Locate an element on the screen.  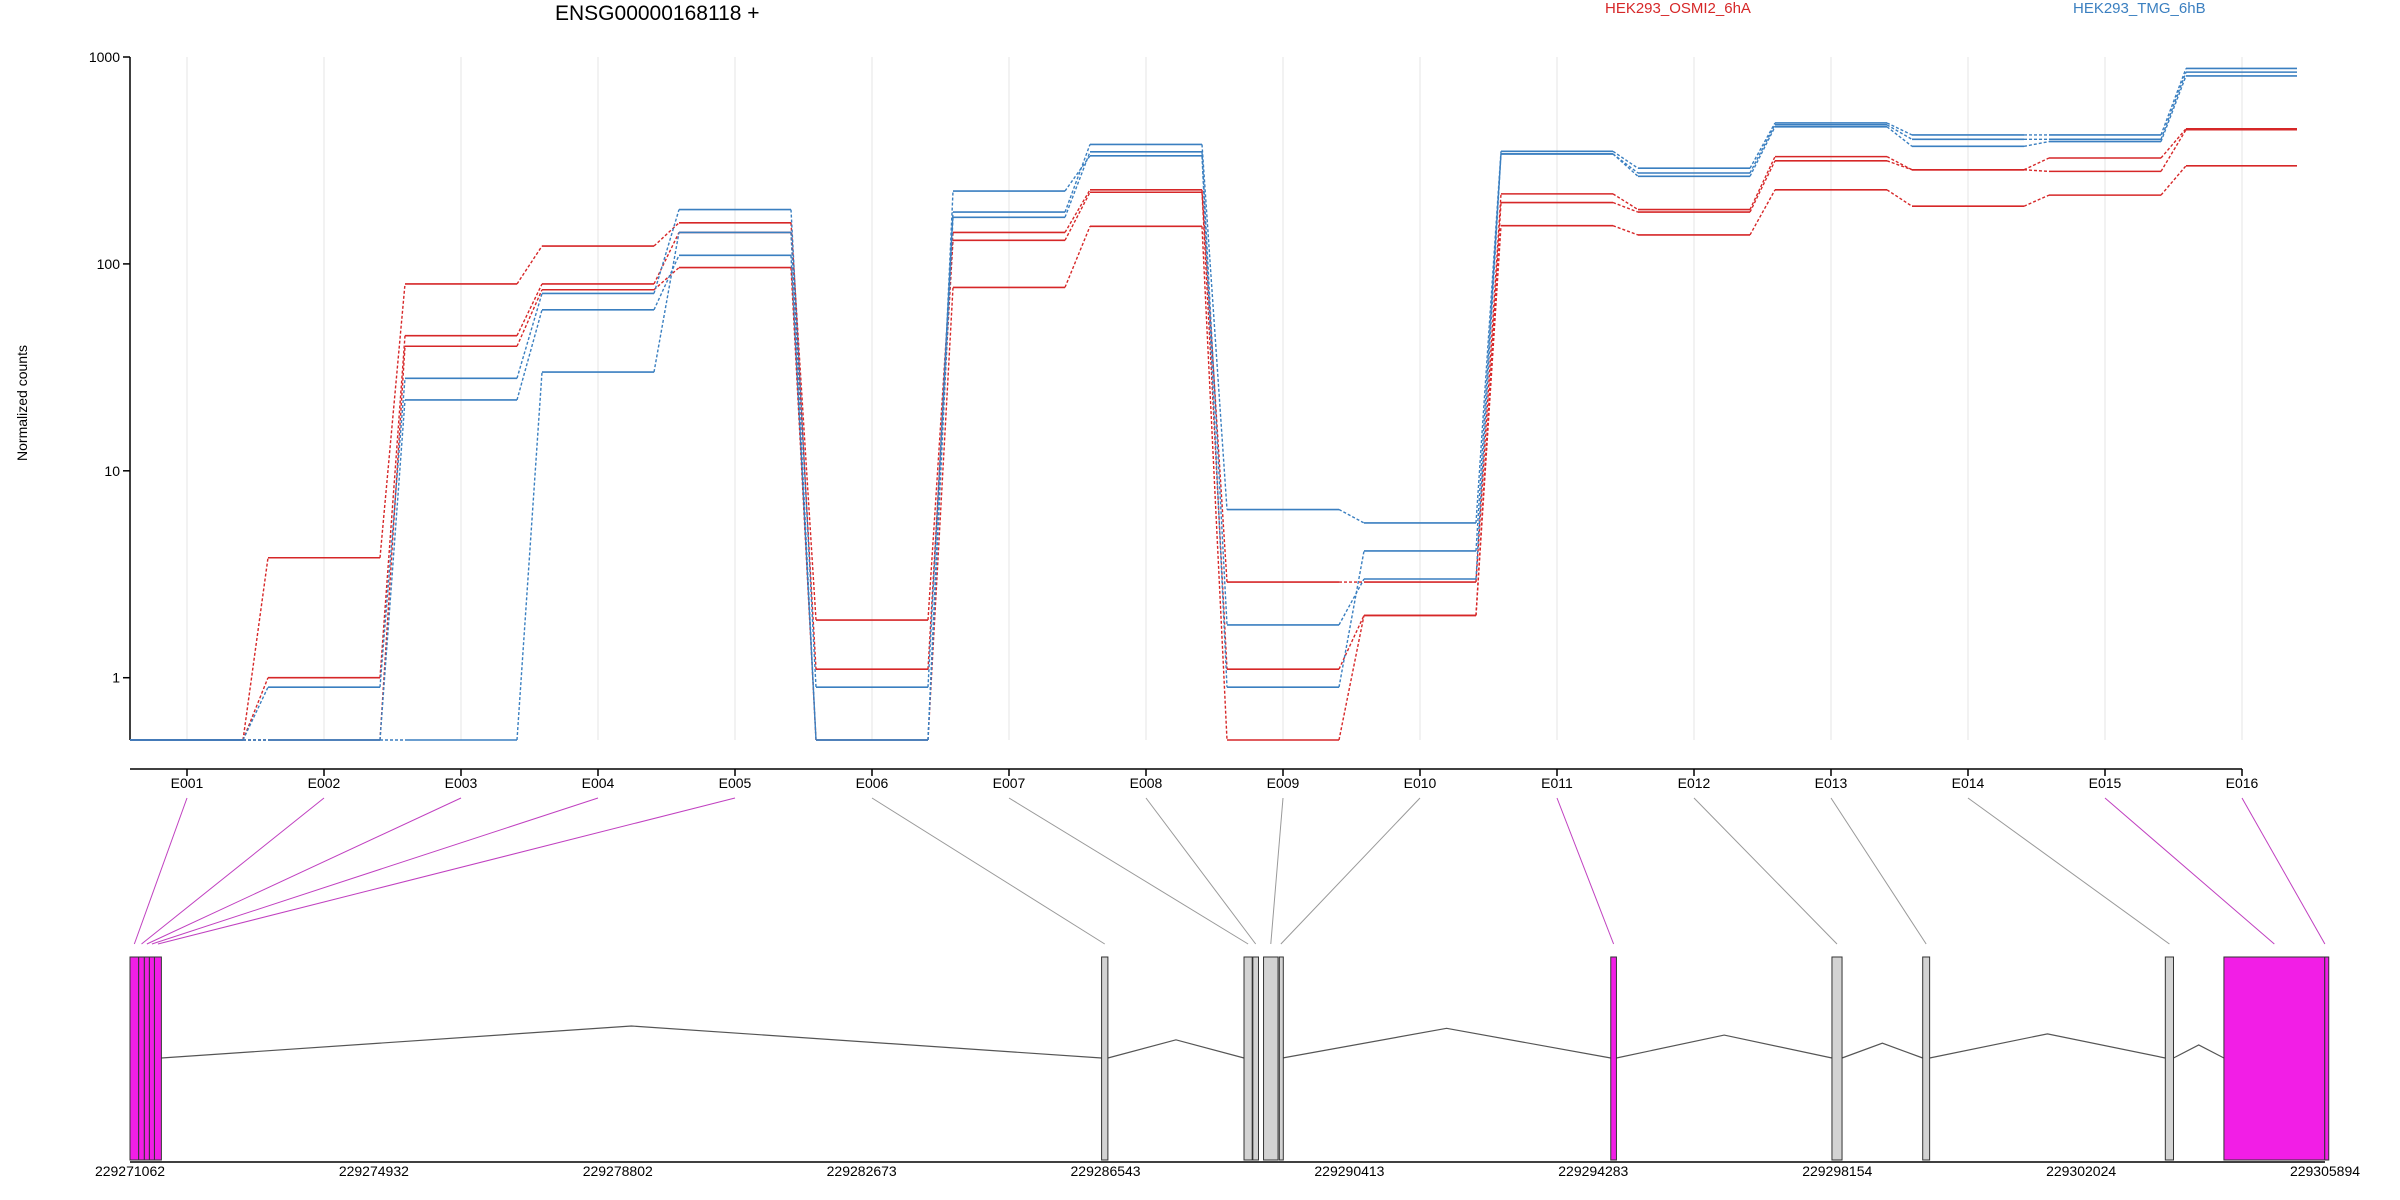
genomic-tick-label-229282673: 229282673 is located at coordinates (862, 1171).